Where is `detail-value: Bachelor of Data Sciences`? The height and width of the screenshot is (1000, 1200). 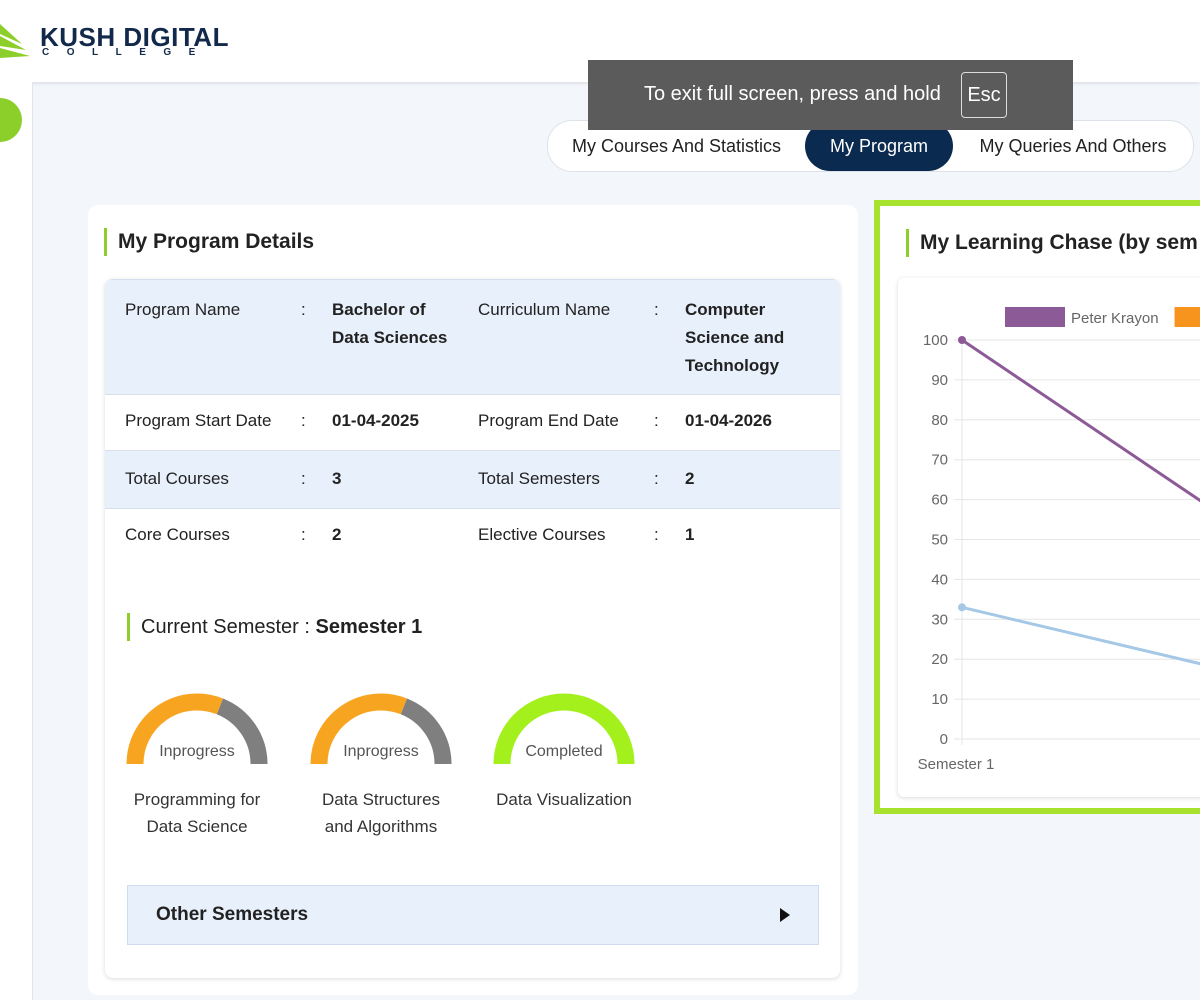 detail-value: Bachelor of Data Sciences is located at coordinates (390, 323).